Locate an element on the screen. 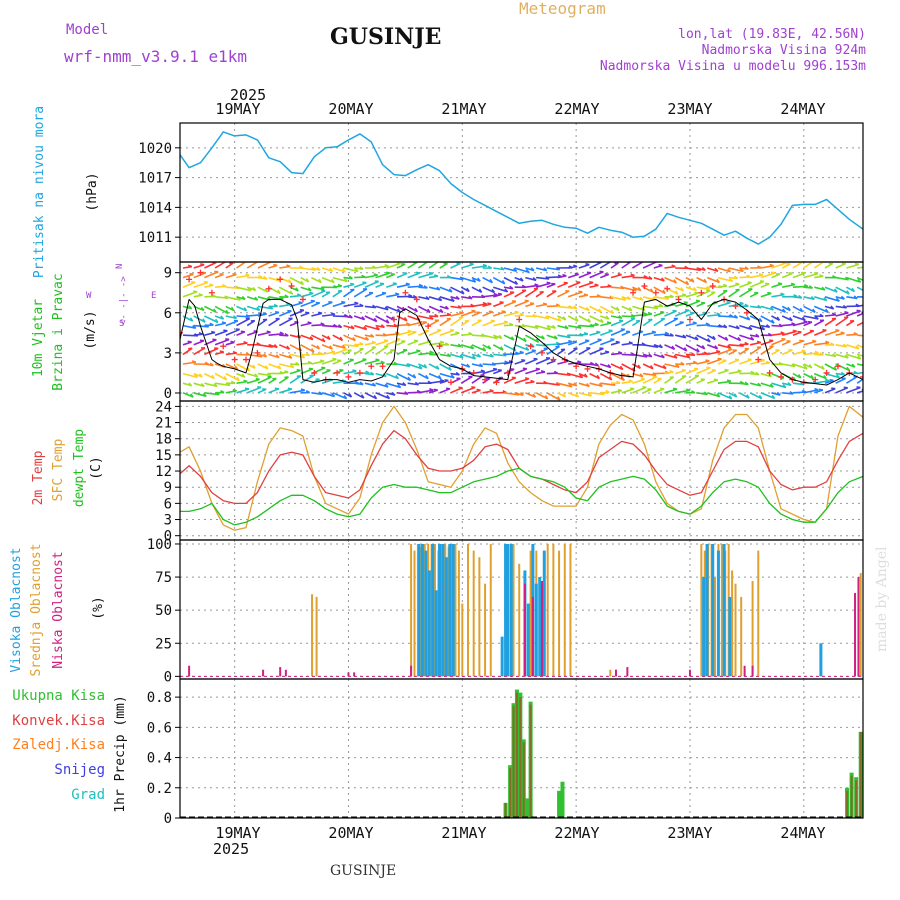 The image size is (900, 900). y-tick-label: 6 is located at coordinates (168, 314).